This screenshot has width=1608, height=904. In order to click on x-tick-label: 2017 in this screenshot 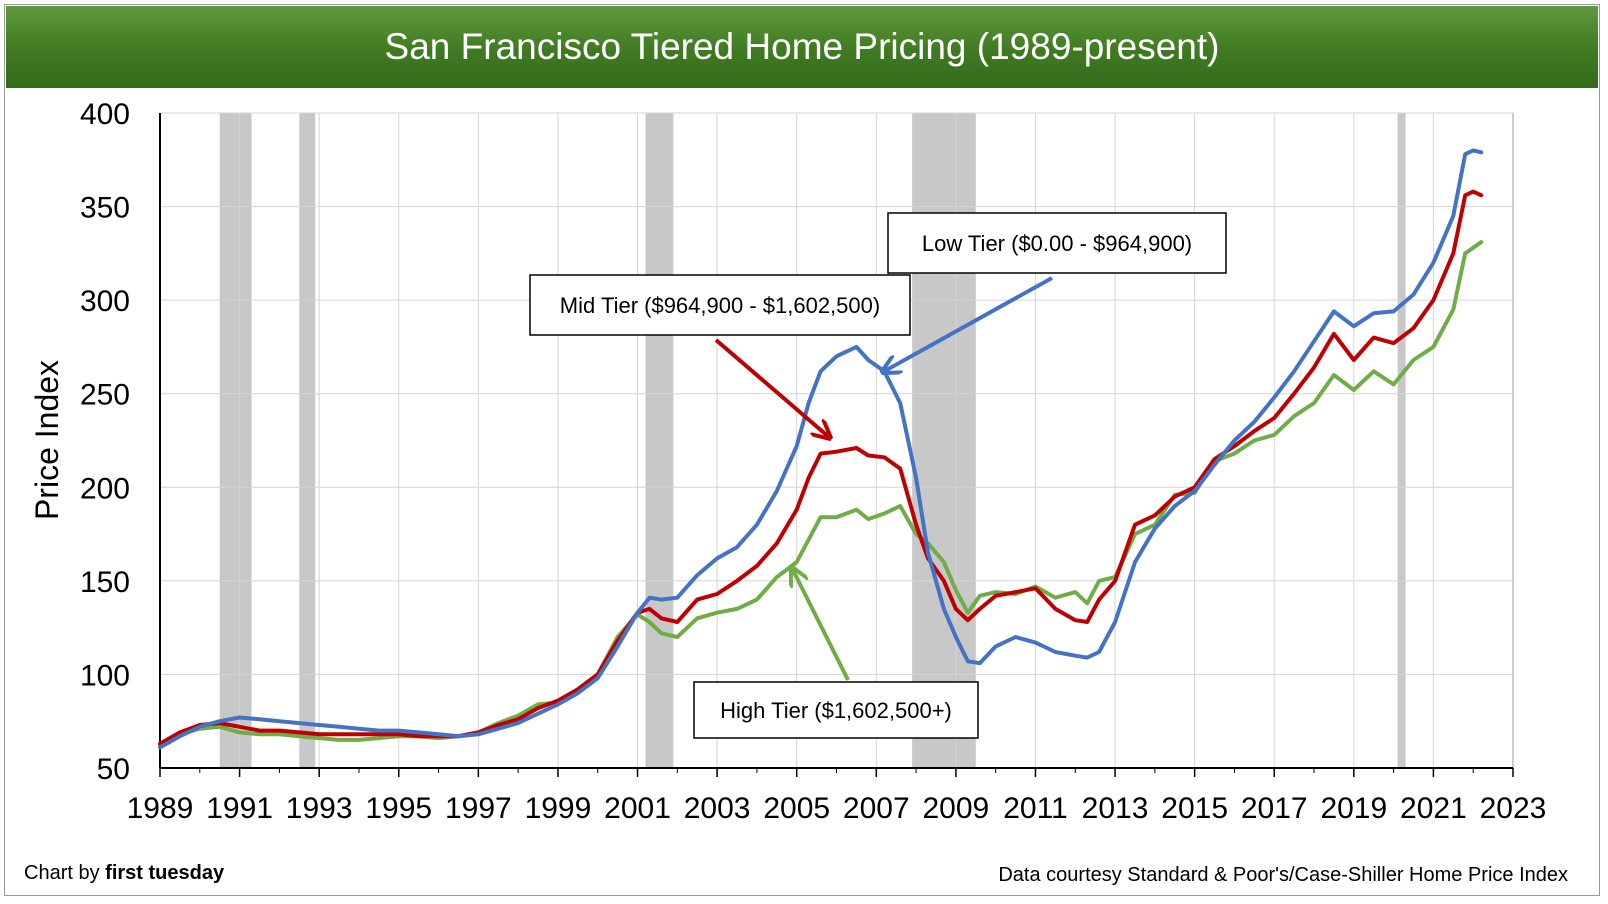, I will do `click(1274, 808)`.